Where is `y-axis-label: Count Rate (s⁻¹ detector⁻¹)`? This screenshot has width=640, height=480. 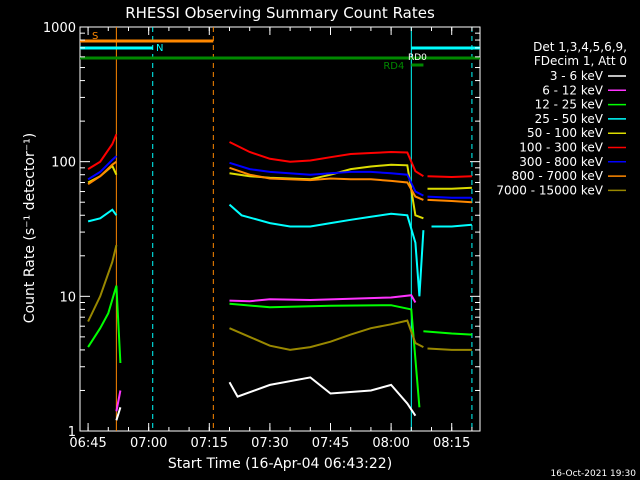
y-axis-label: Count Rate (s⁻¹ detector⁻¹) is located at coordinates (30, 228).